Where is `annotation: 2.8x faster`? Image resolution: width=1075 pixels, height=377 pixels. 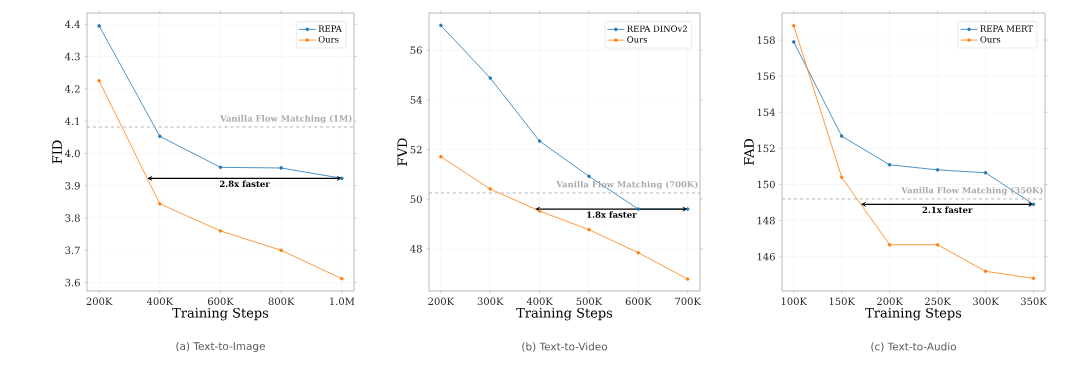
annotation: 2.8x faster is located at coordinates (244, 184).